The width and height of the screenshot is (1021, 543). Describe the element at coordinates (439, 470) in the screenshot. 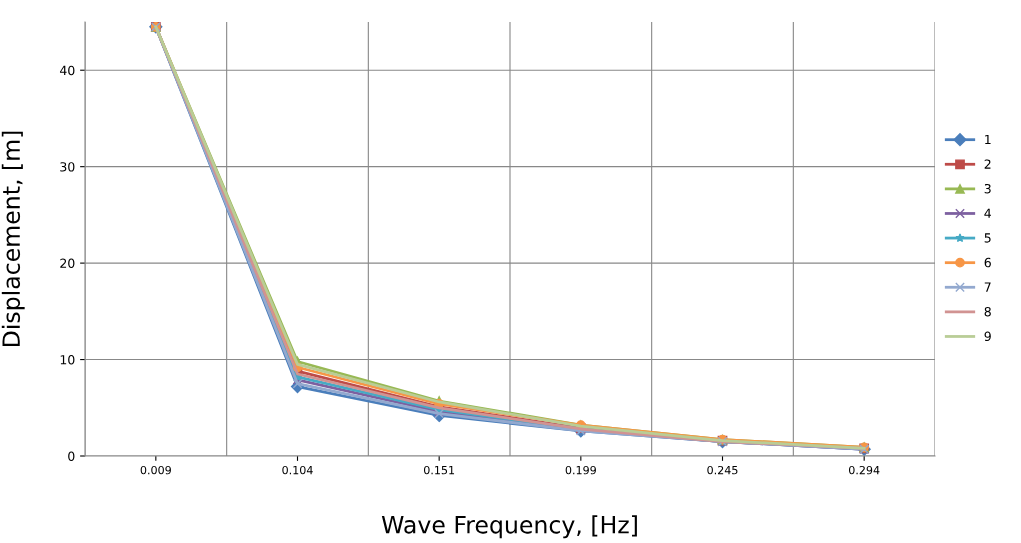

I see `x-tick-label: 0.151` at that location.